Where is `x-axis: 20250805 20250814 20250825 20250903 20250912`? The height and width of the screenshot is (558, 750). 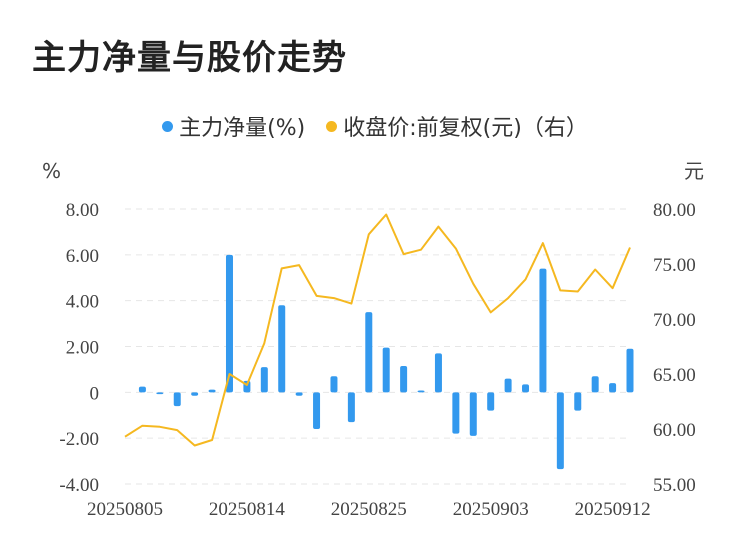
x-axis: 20250805 20250814 20250825 20250903 20250912 is located at coordinates (369, 509).